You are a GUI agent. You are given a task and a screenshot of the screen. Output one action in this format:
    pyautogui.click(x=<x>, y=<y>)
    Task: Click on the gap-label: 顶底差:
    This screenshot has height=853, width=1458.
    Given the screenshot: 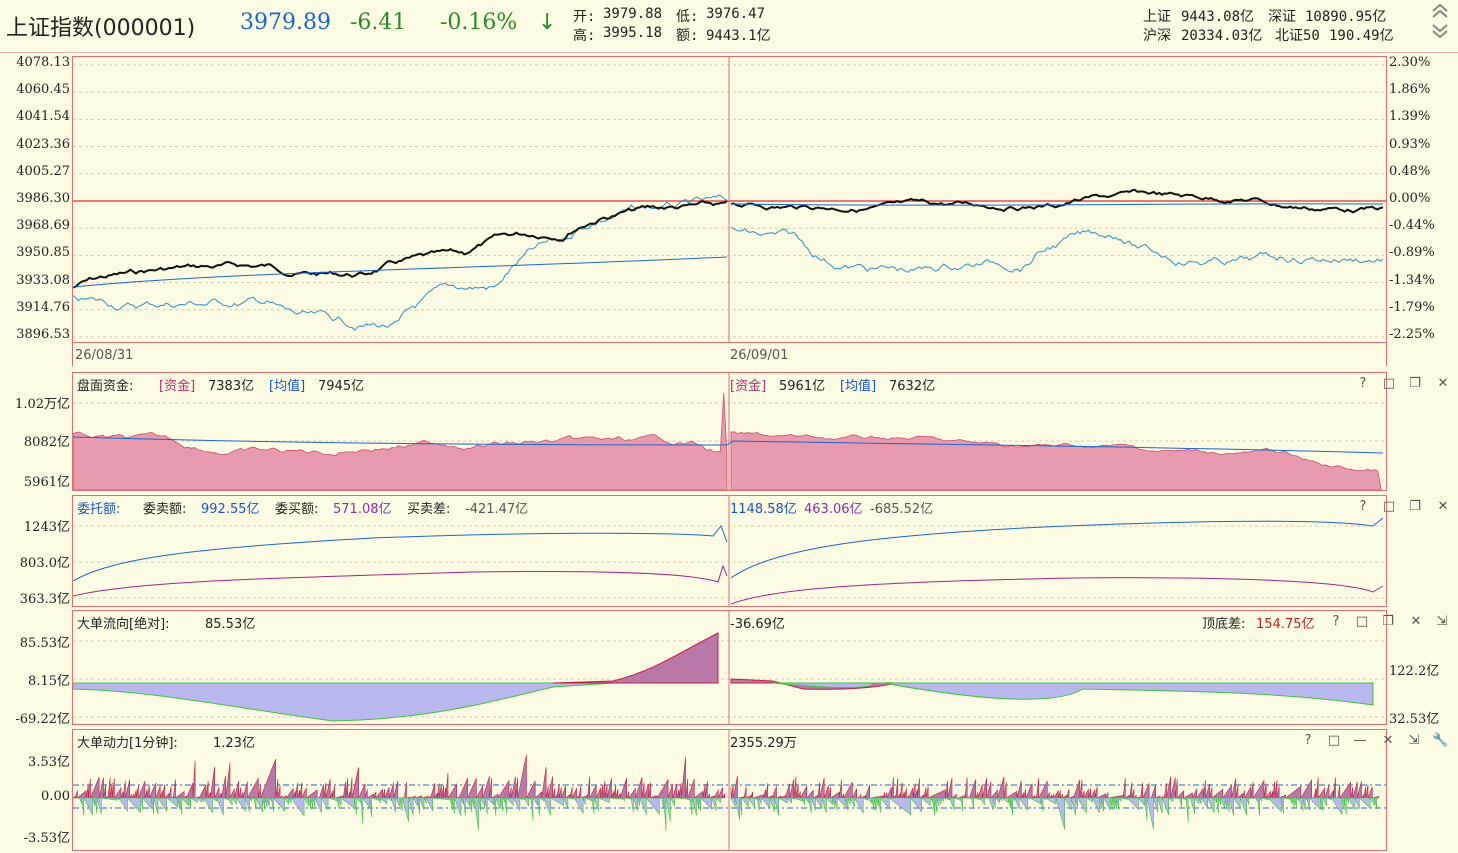 What is the action you would take?
    pyautogui.click(x=1224, y=624)
    